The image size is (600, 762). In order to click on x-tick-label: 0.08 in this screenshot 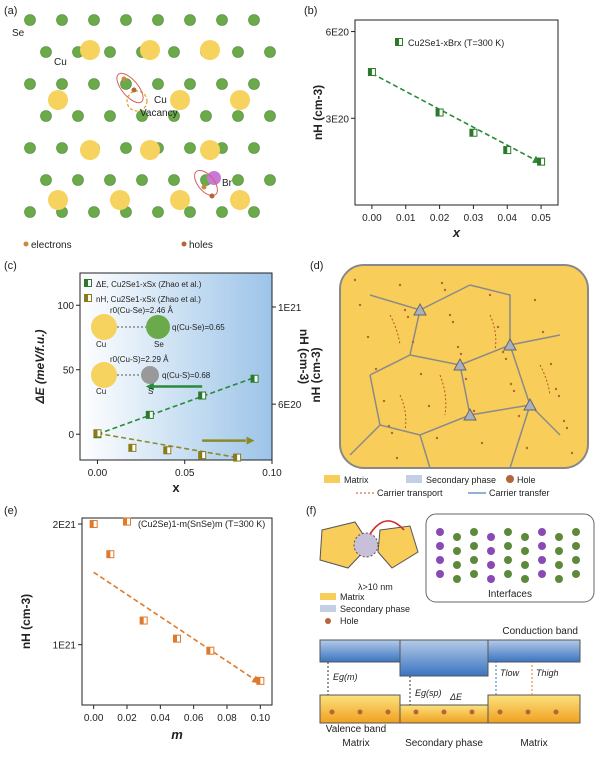, I will do `click(227, 718)`.